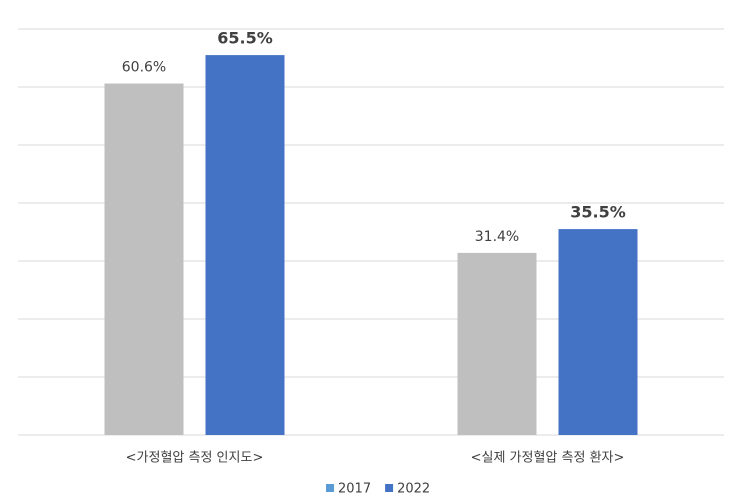 The height and width of the screenshot is (503, 742). Describe the element at coordinates (354, 489) in the screenshot. I see `legend-label: 2017` at that location.